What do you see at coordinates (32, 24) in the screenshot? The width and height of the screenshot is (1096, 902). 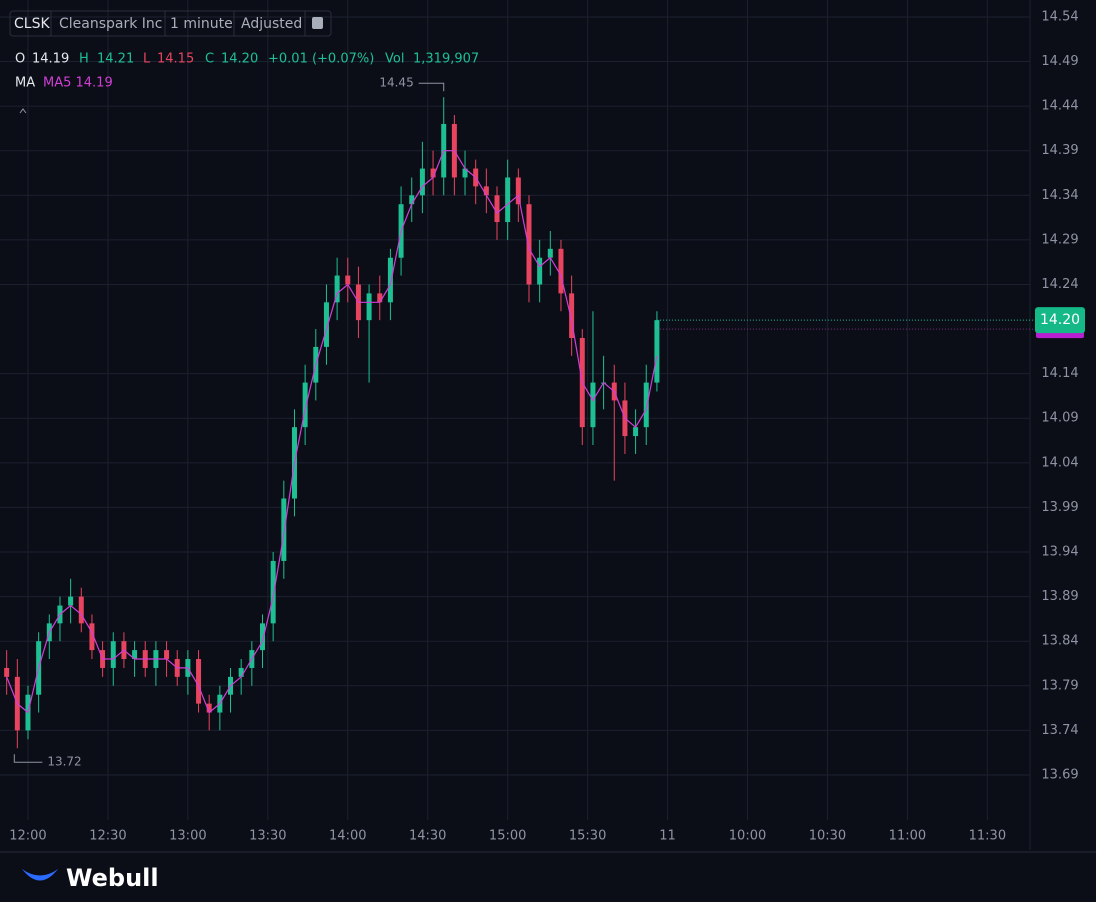 I see `ticker: CLSK` at bounding box center [32, 24].